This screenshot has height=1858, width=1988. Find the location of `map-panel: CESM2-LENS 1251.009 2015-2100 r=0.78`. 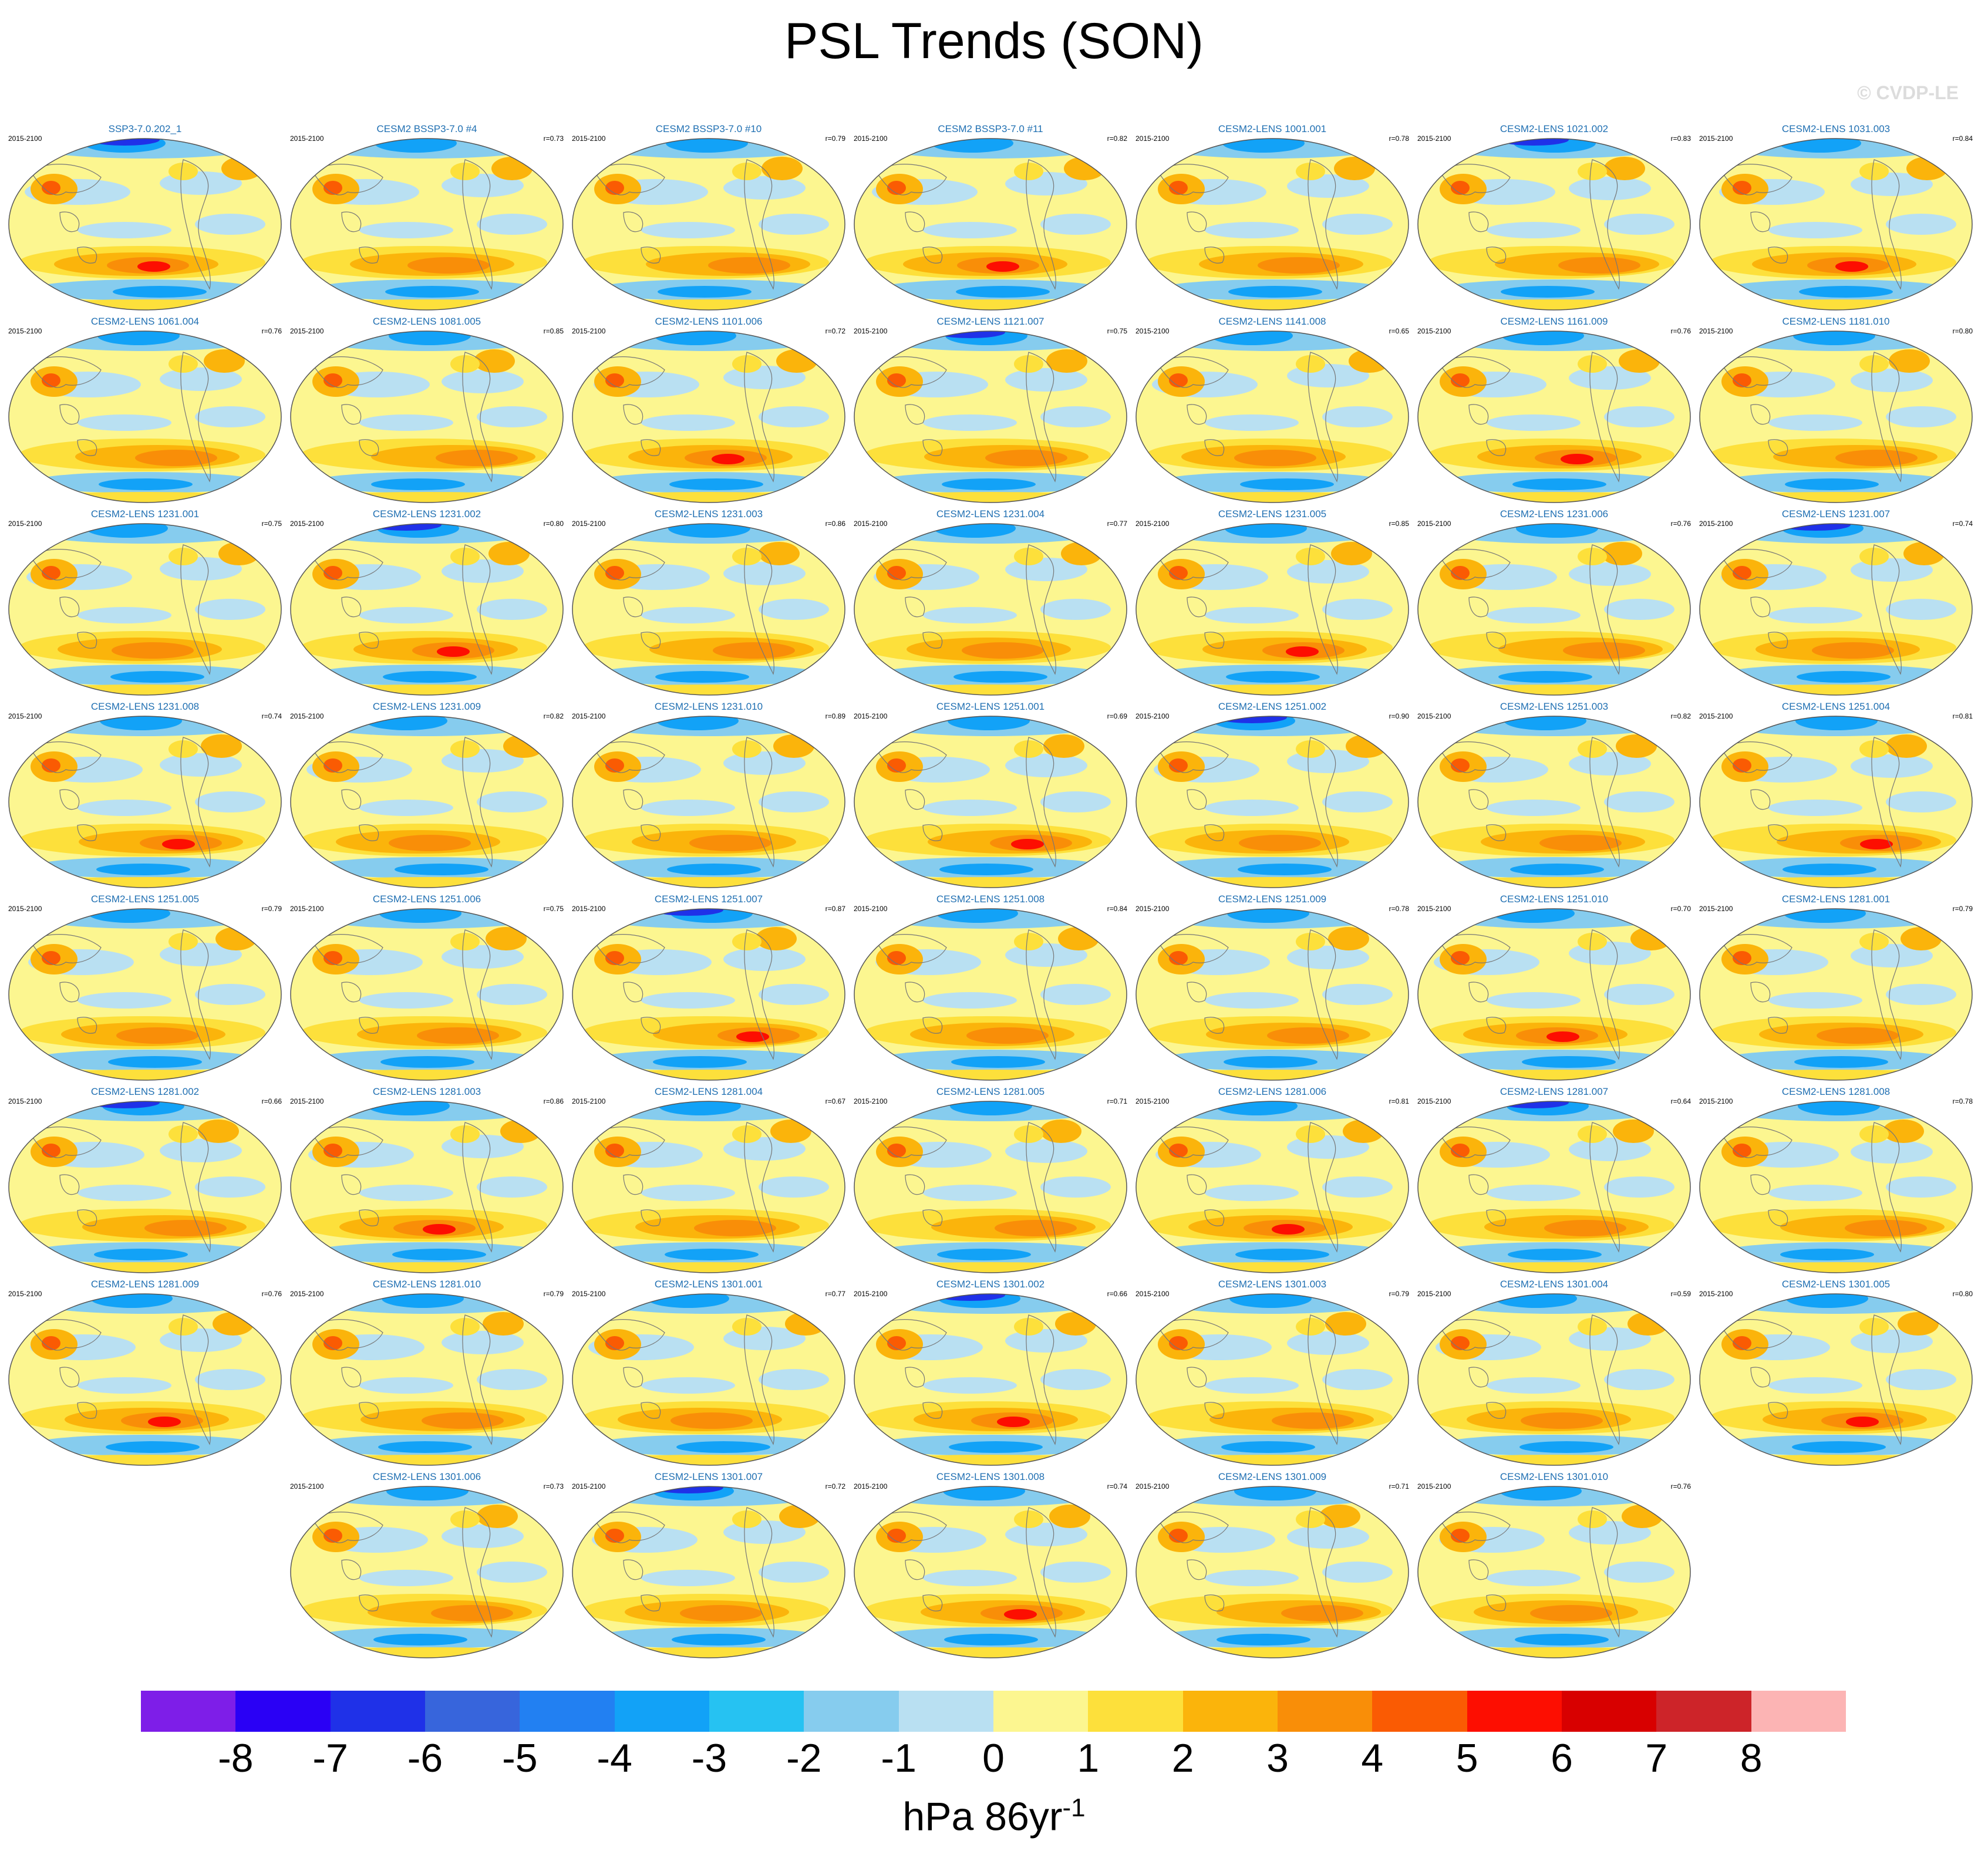

map-panel: CESM2-LENS 1251.009 2015-2100 r=0.78 is located at coordinates (1272, 990).